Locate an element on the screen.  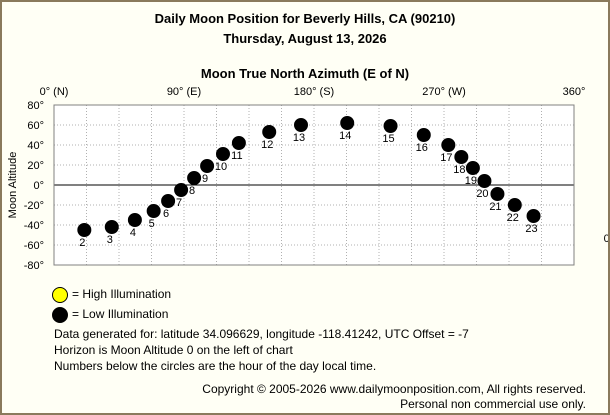
low-illumination-dot-icon is located at coordinates (60, 315).